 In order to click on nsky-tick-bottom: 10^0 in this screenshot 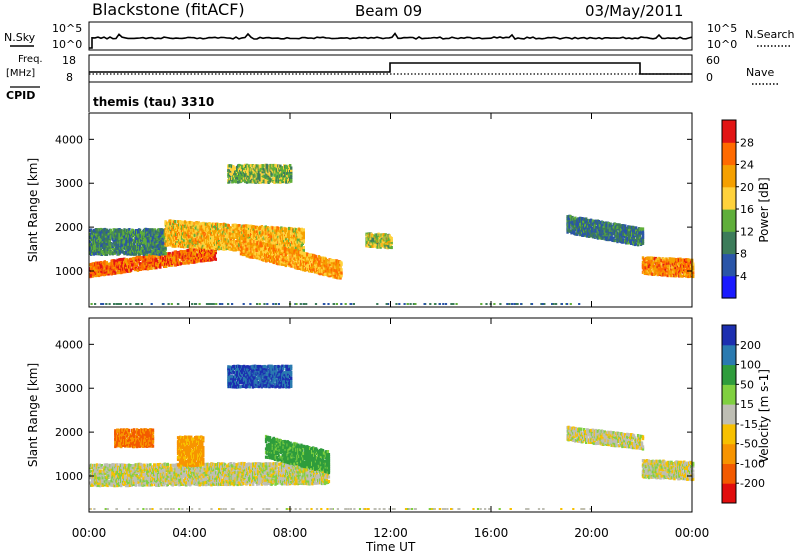, I will do `click(67, 44)`.